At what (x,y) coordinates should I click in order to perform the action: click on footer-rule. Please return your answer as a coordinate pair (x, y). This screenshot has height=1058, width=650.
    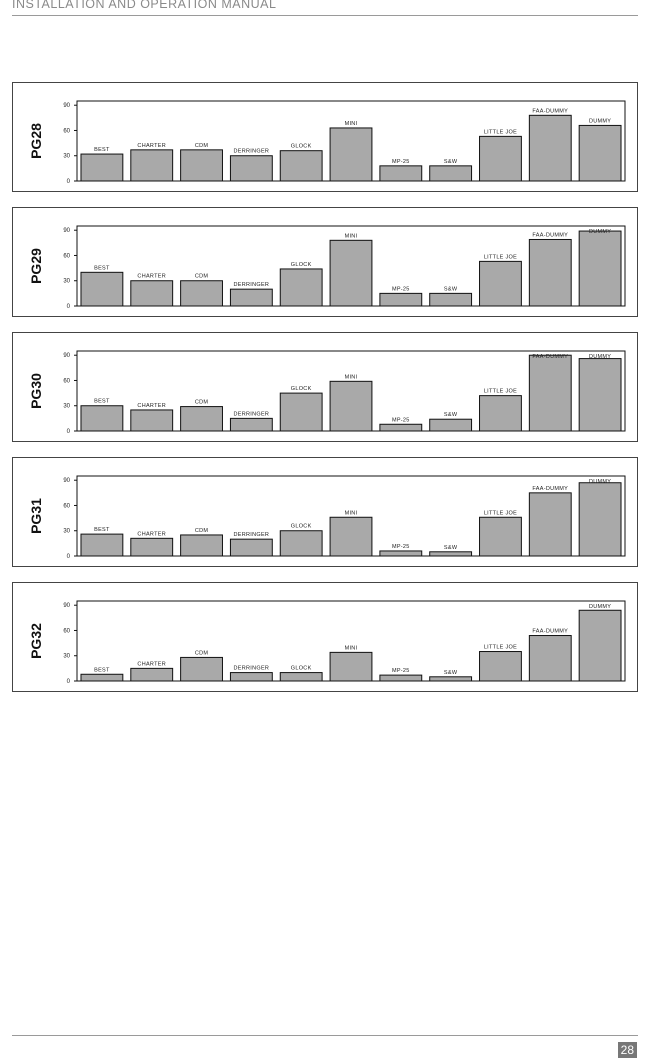
    Looking at the image, I should click on (325, 1035).